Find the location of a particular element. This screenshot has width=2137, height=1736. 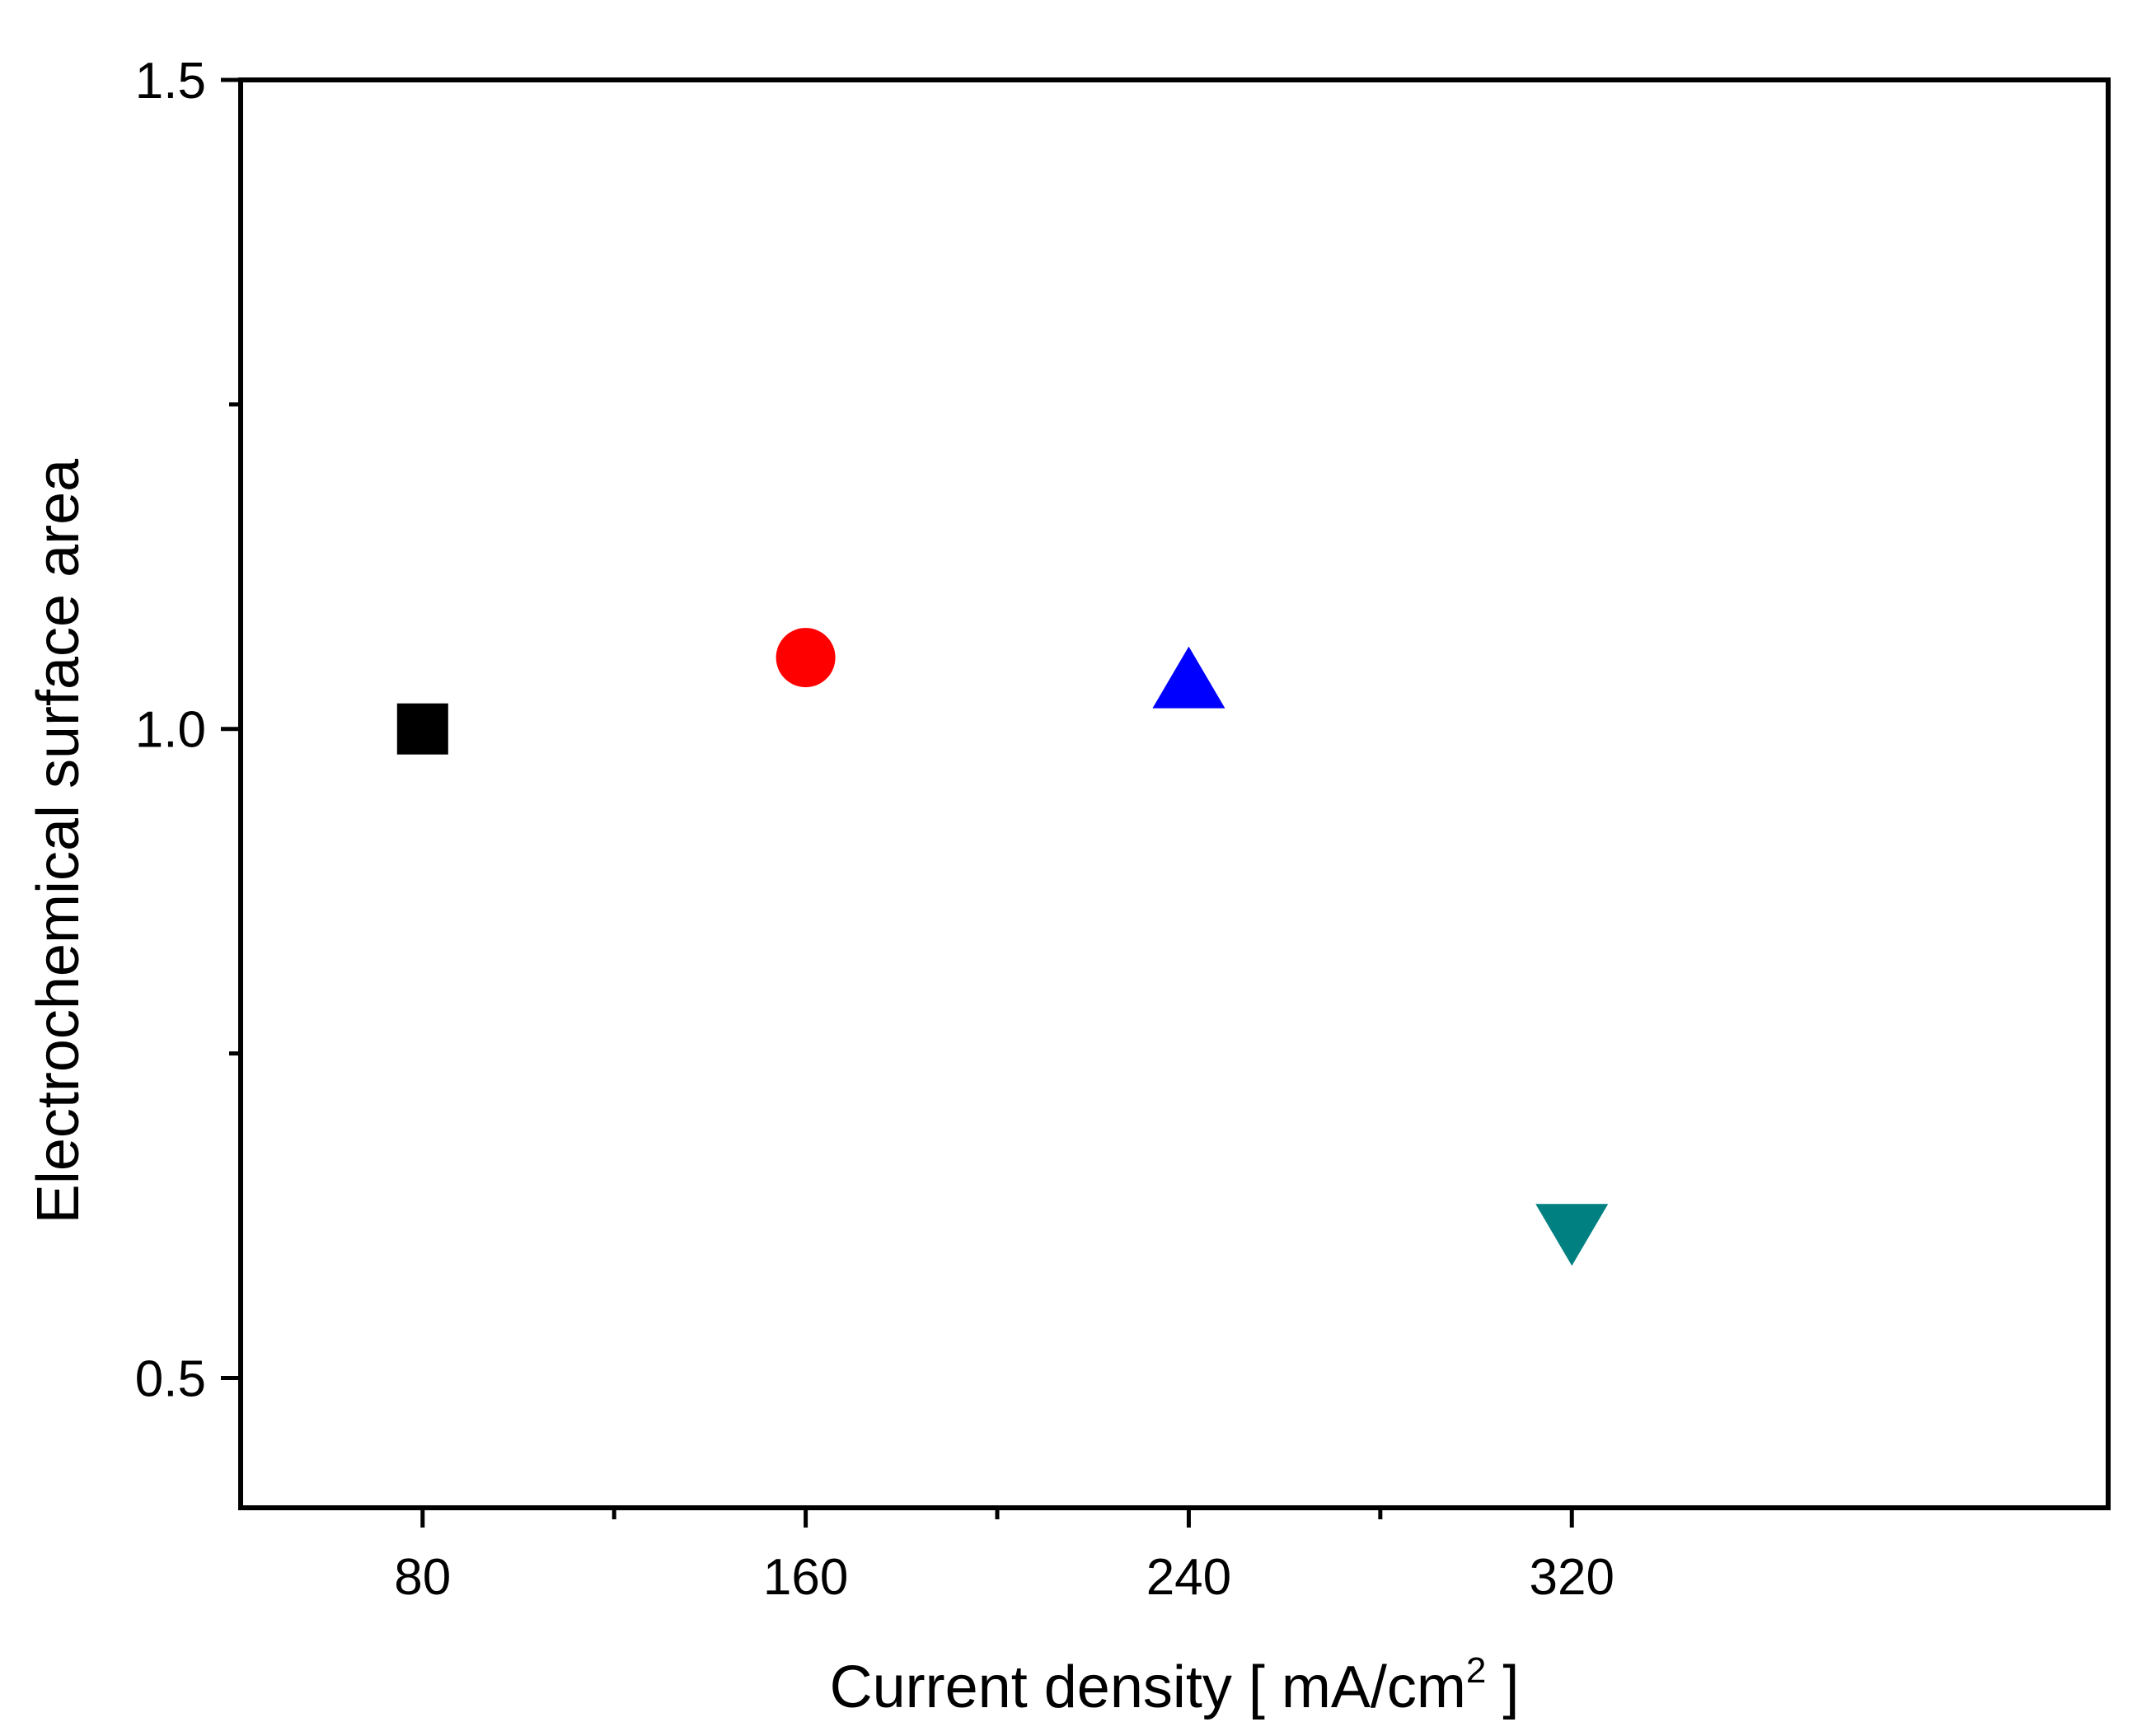

y-tick-label: 1.0 is located at coordinates (170, 730).